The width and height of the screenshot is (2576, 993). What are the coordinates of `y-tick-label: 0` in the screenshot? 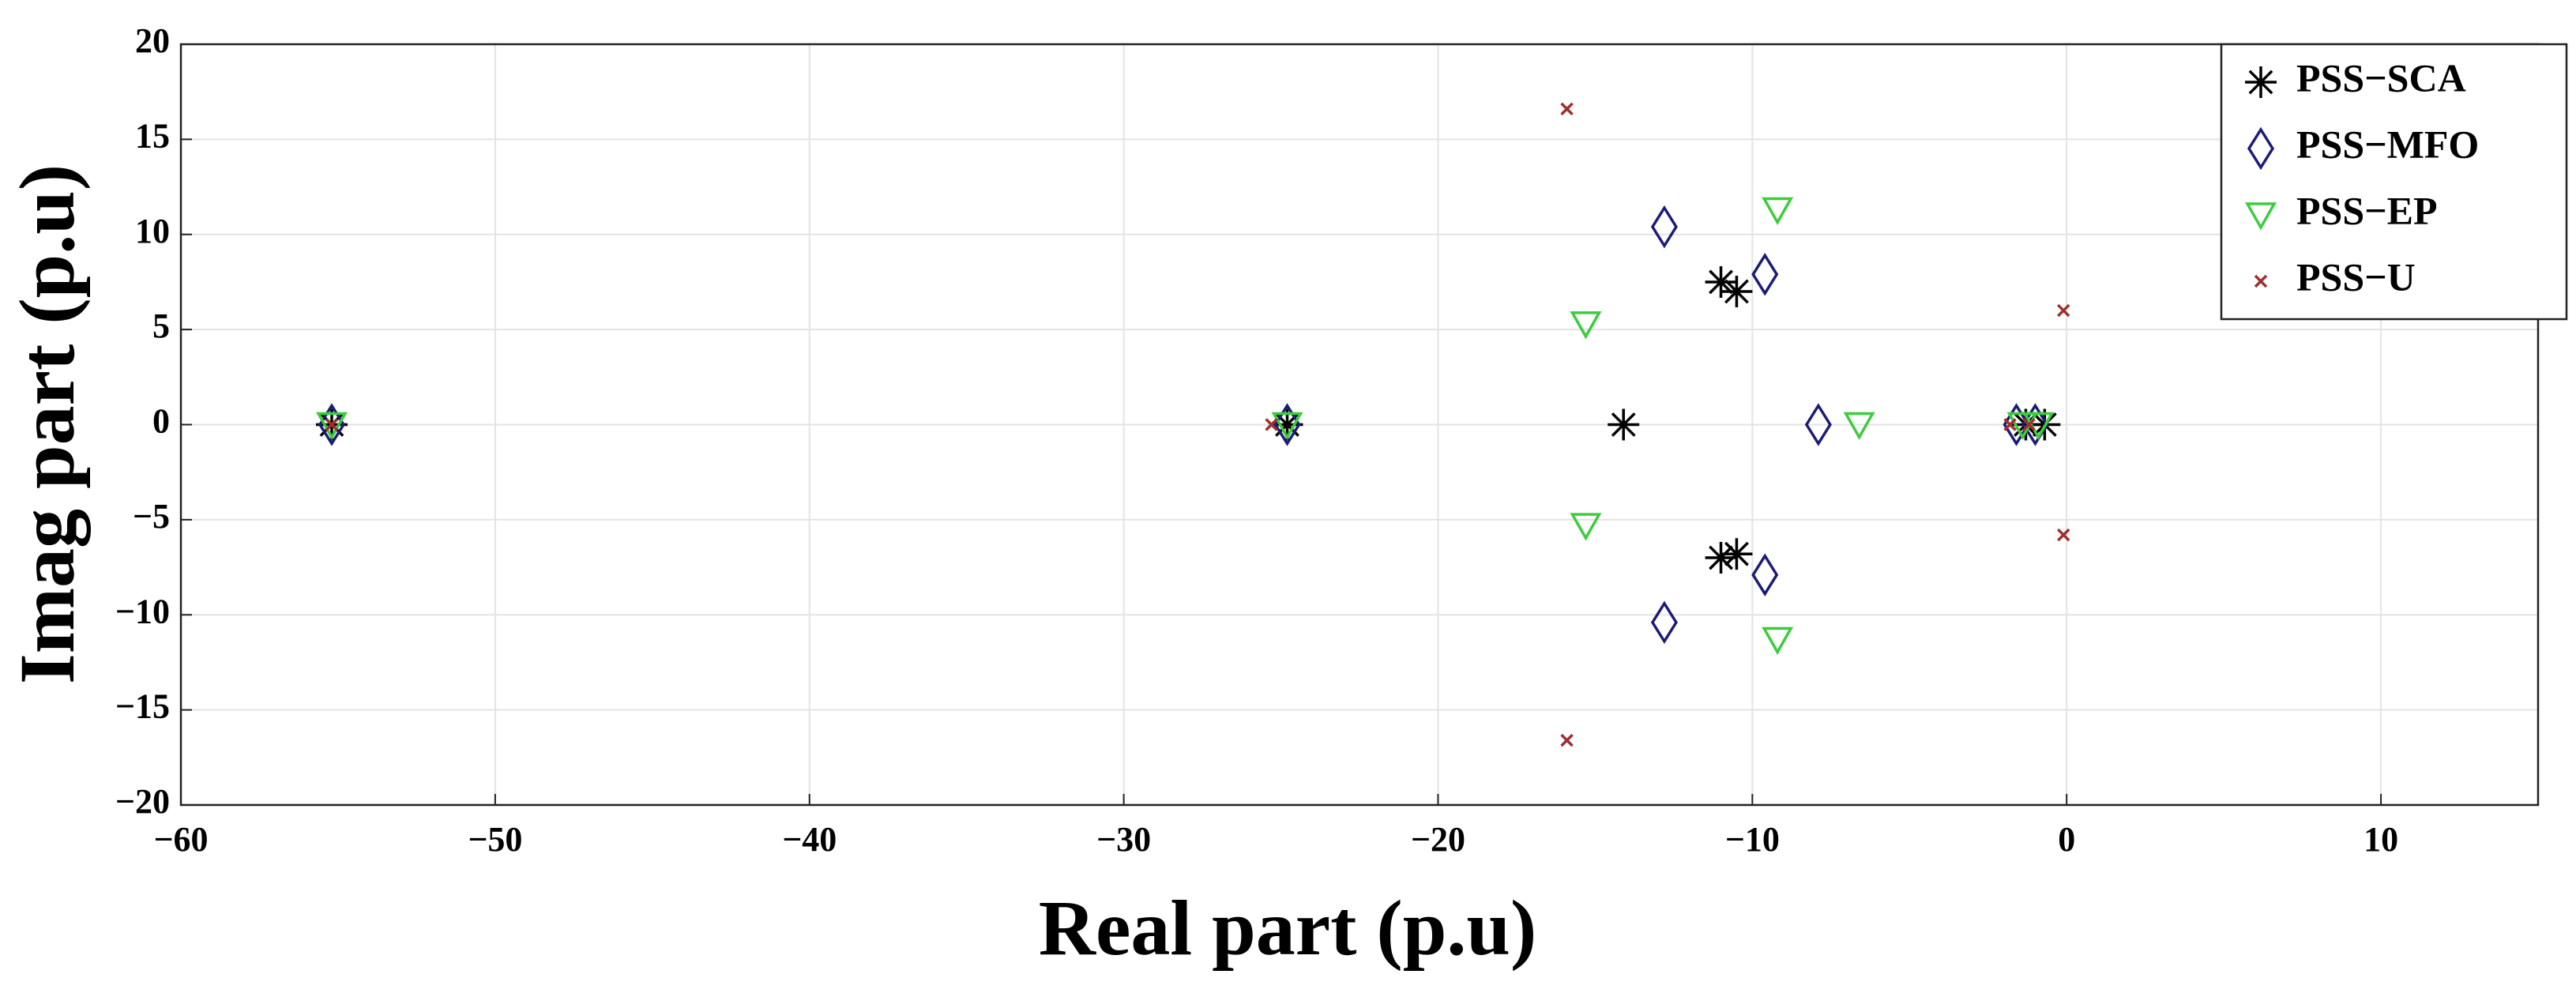 It's located at (161, 421).